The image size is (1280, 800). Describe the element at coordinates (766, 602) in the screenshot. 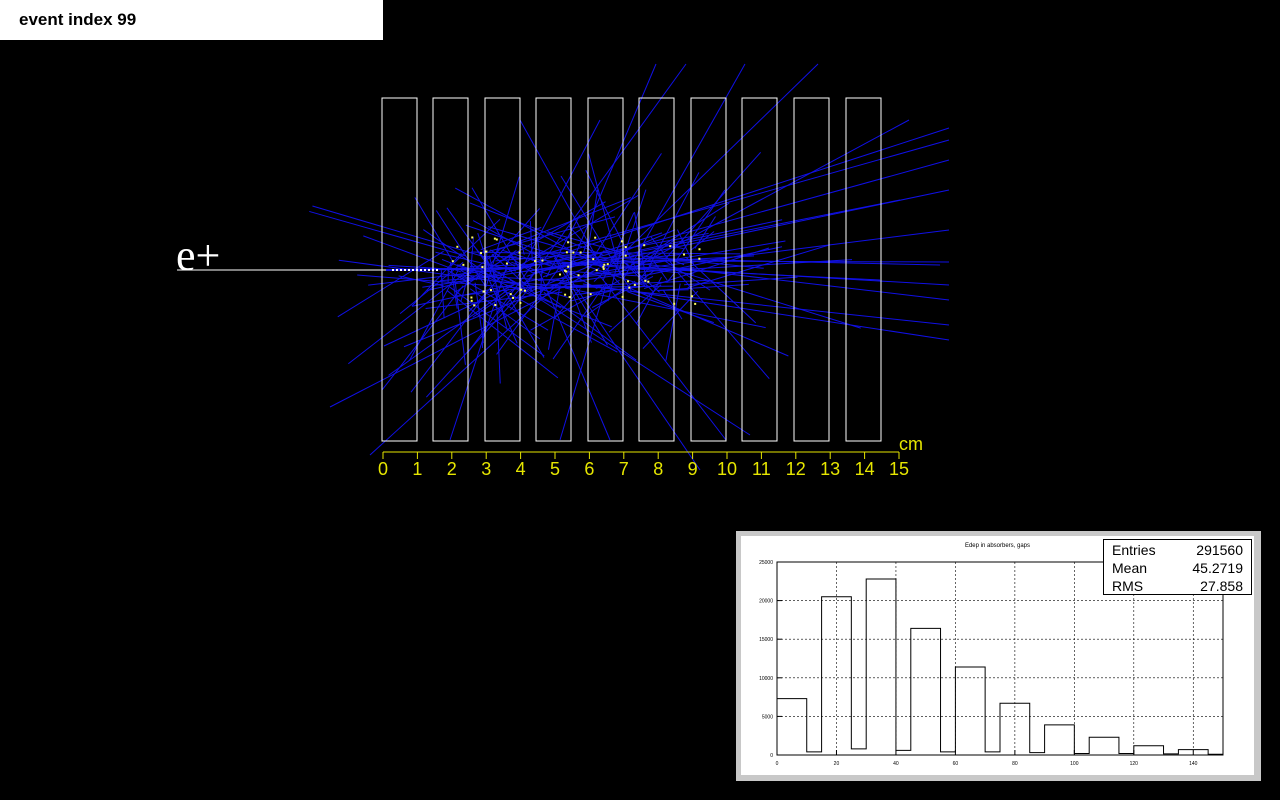

I see `y-tick-label: 20000` at that location.